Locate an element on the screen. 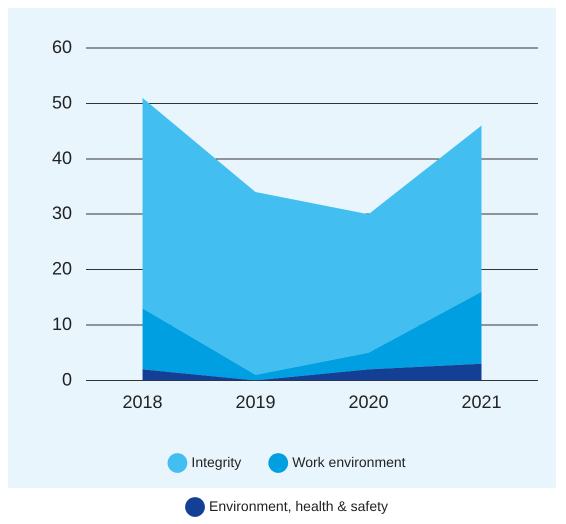 The image size is (566, 524). legend-label: Integrity is located at coordinates (216, 462).